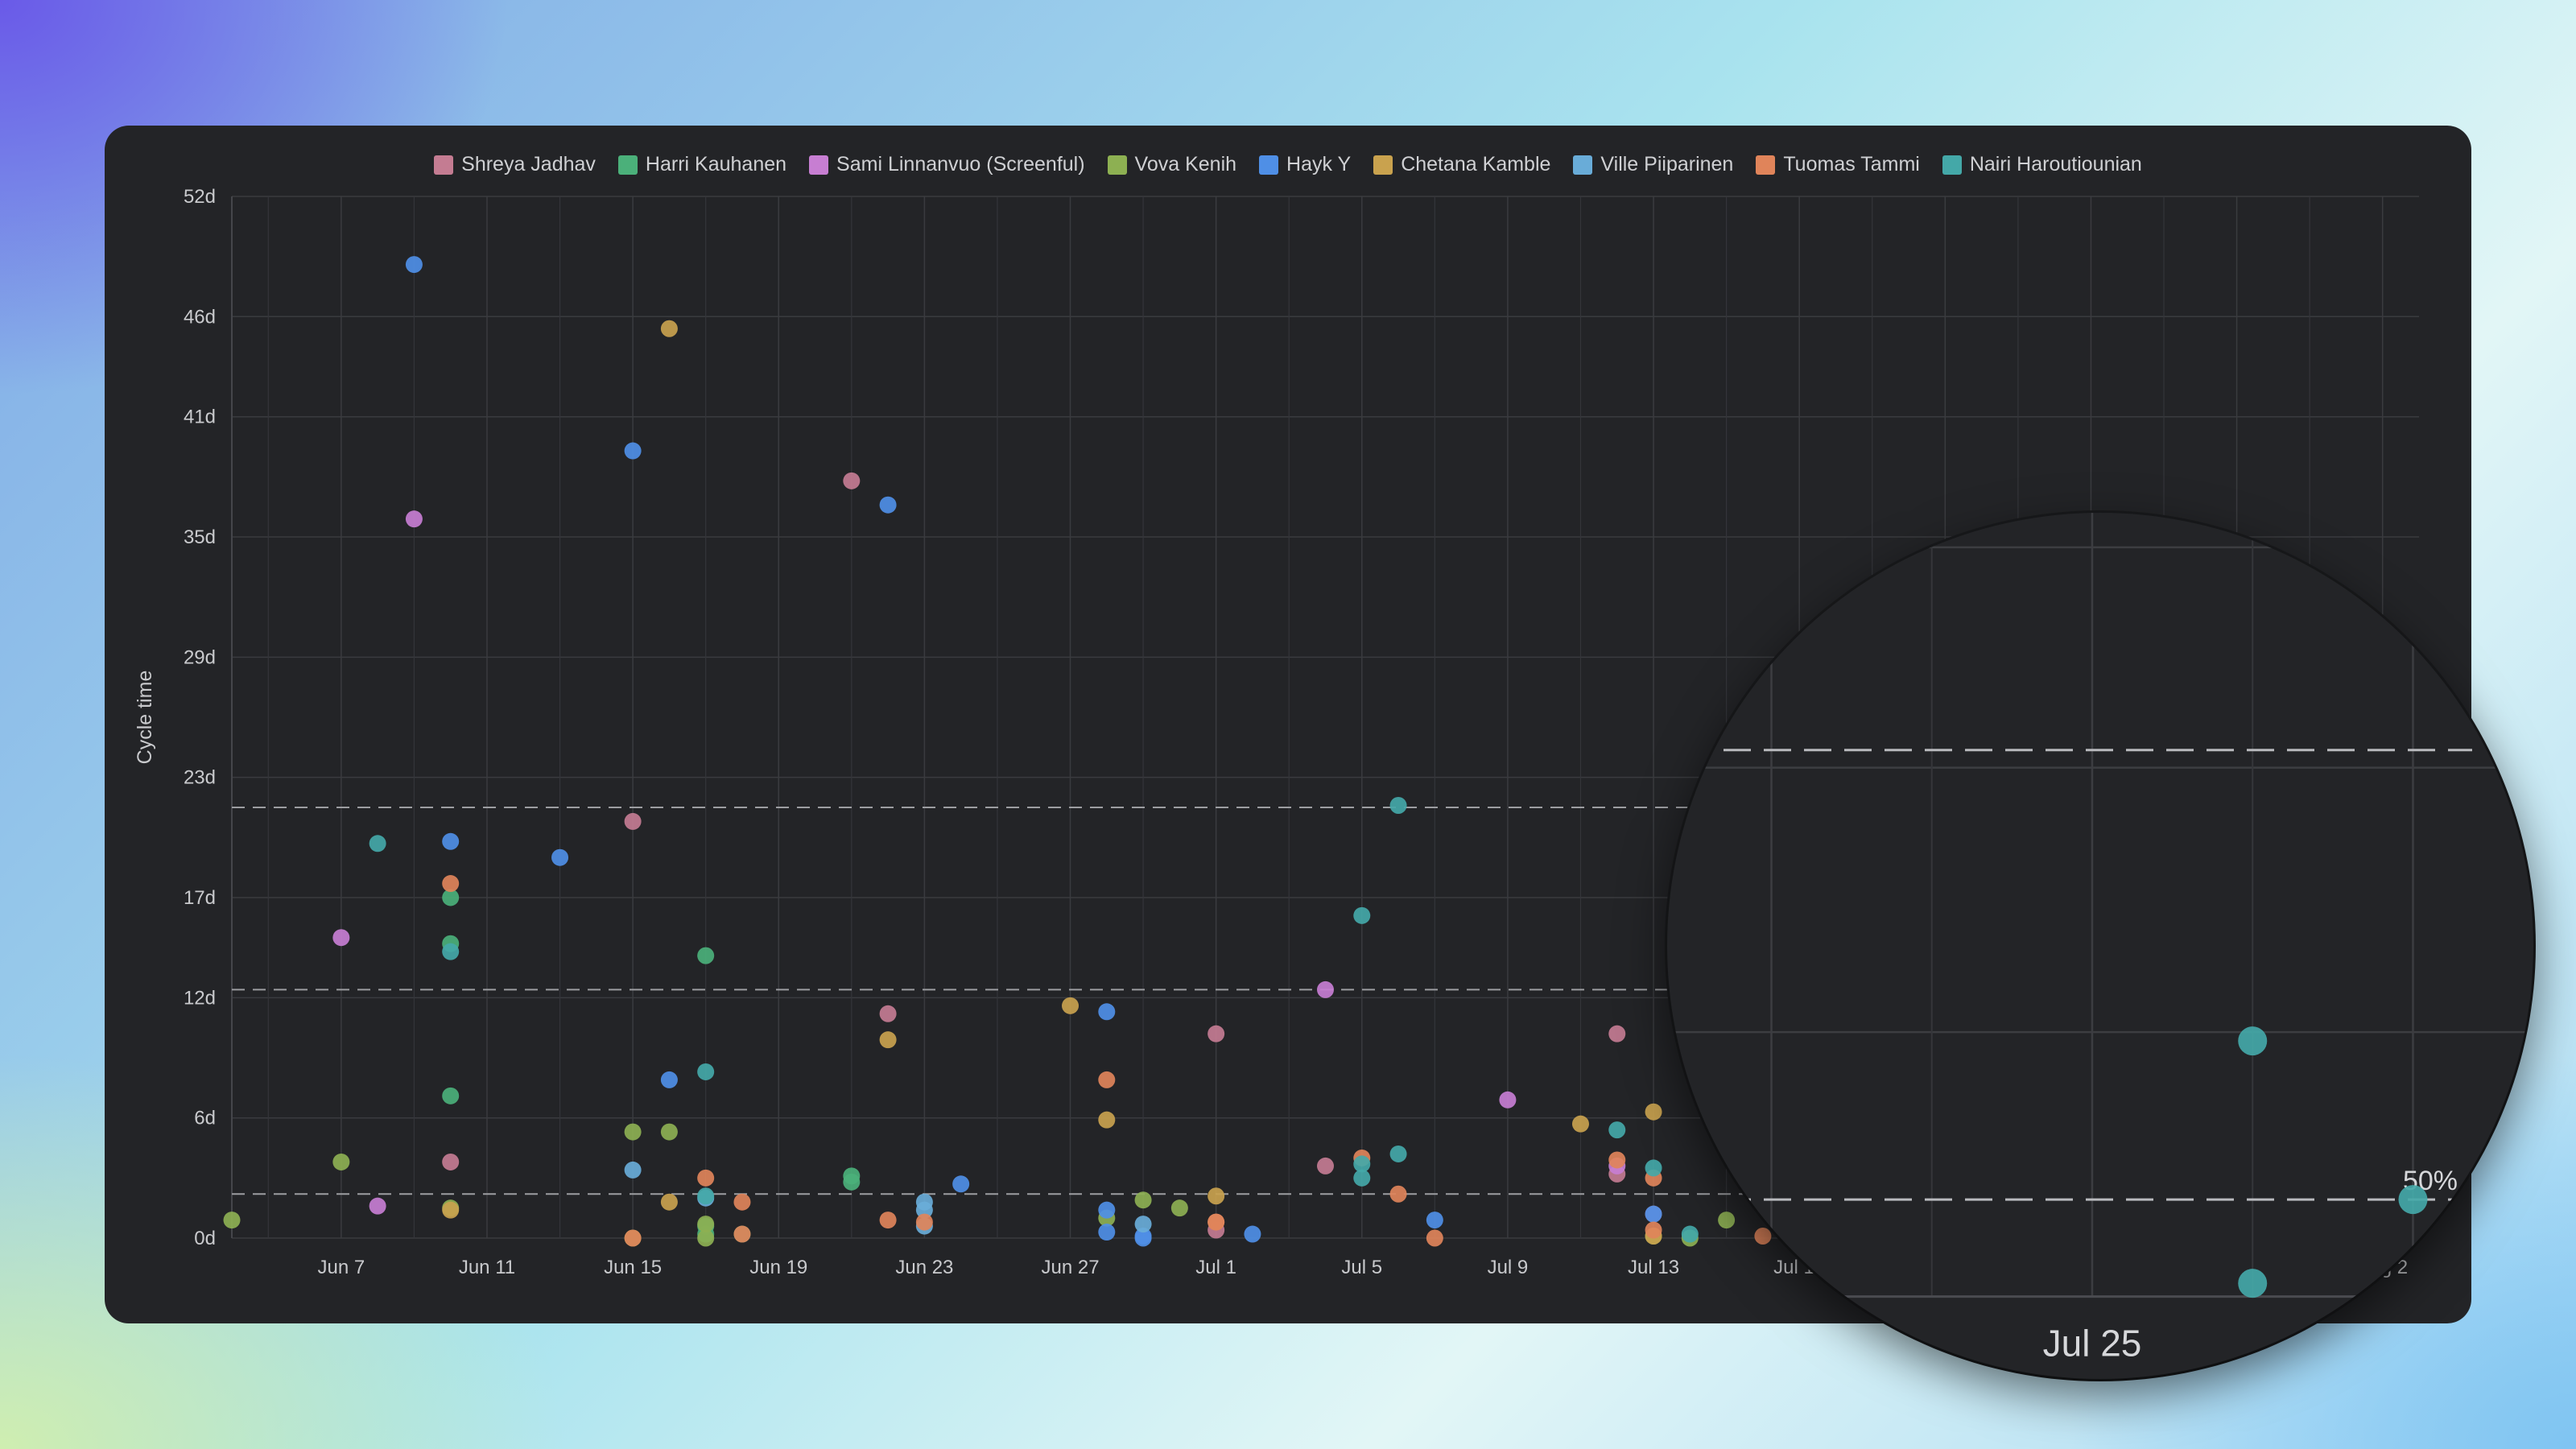 The width and height of the screenshot is (2576, 1449). I want to click on legend-item-chetana-kamble: Chetana Kamble, so click(1461, 164).